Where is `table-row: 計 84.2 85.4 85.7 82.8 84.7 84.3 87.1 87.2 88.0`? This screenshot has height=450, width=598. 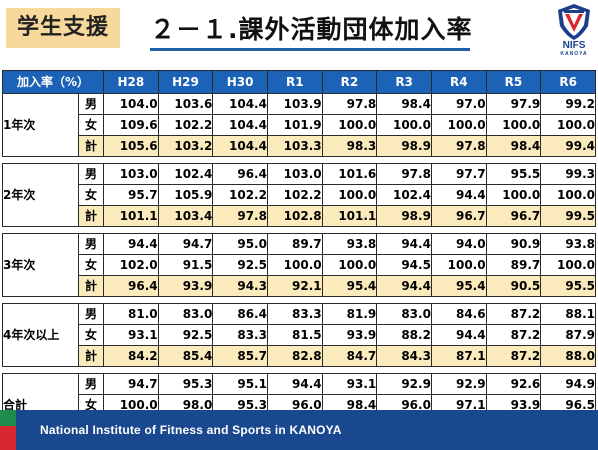
table-row: 計 84.2 85.4 85.7 82.8 84.7 84.3 87.1 87.2 88.0 is located at coordinates (299, 356).